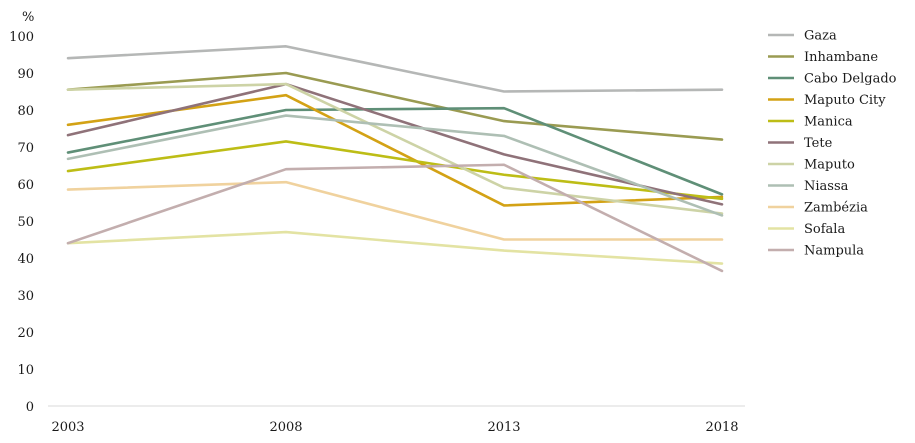 This screenshot has width=915, height=443. I want to click on y-axis-unit-label: %, so click(28, 17).